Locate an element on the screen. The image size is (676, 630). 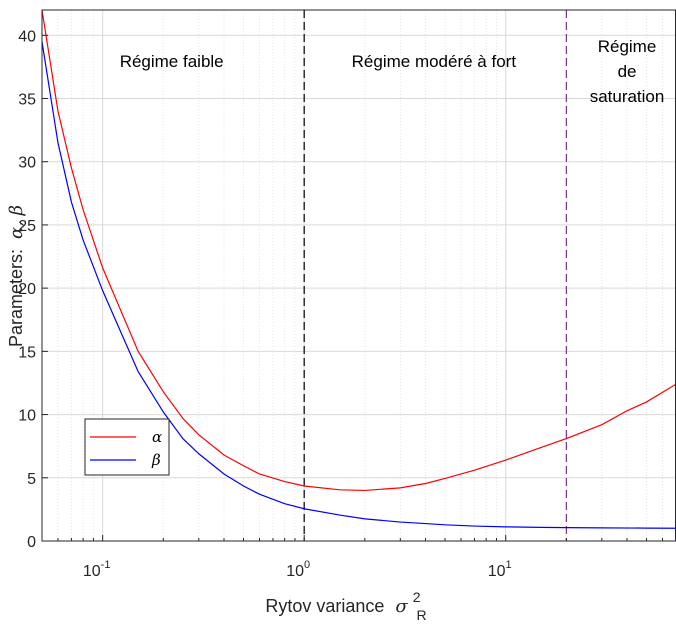
regime-label-line: Régime faible is located at coordinates (172, 61).